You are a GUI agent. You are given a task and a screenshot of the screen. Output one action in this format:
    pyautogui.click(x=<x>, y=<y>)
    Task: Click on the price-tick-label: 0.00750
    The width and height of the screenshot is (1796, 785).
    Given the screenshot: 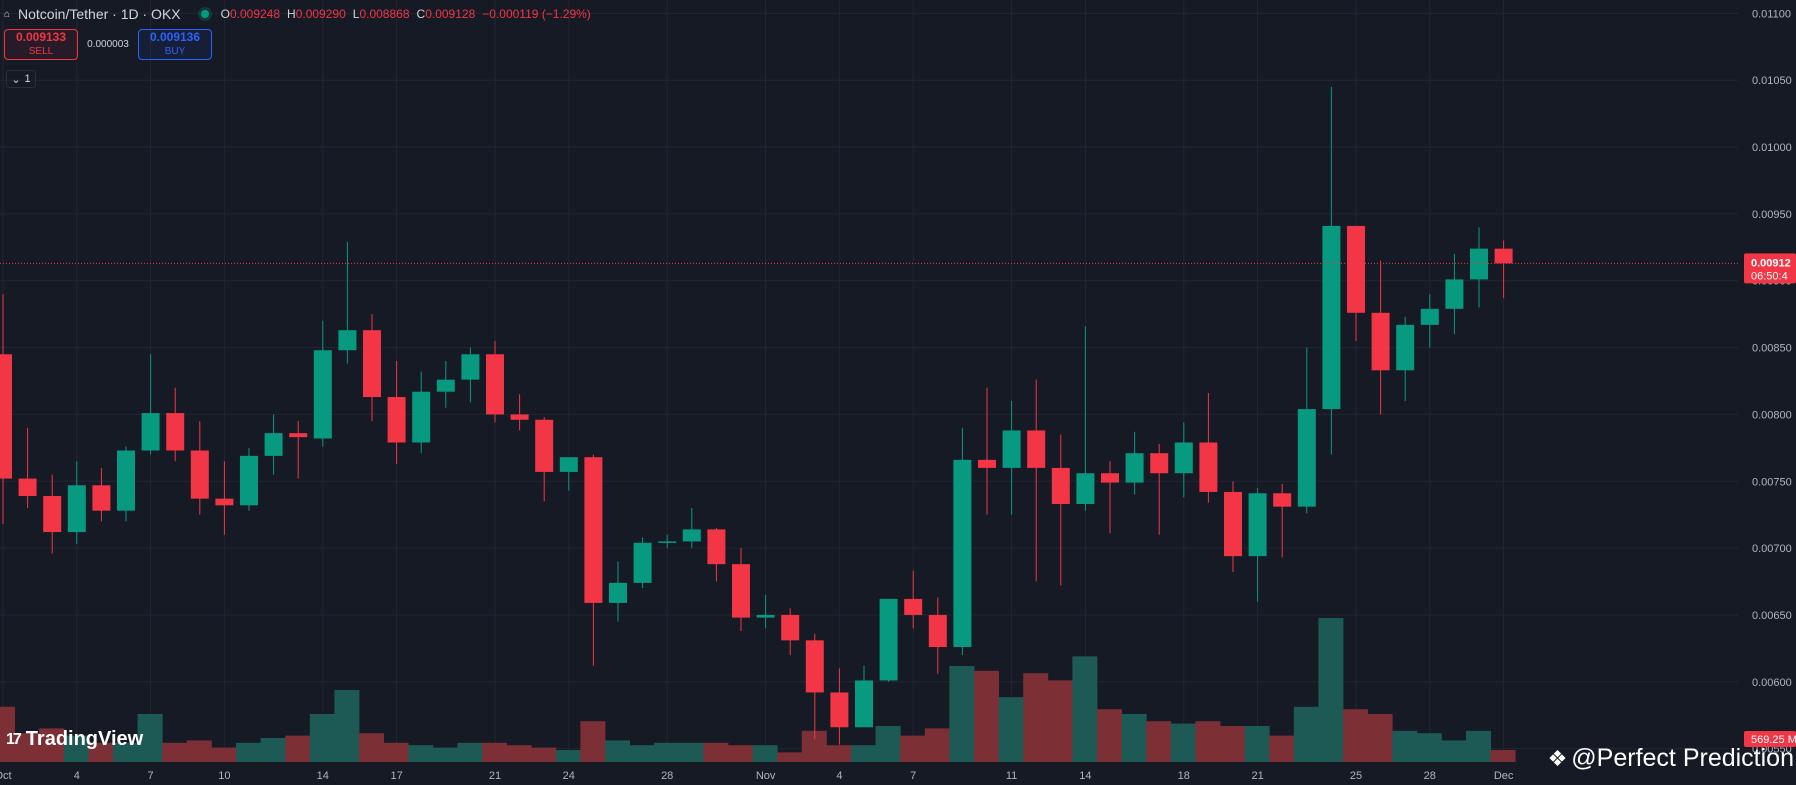 What is the action you would take?
    pyautogui.click(x=1772, y=482)
    